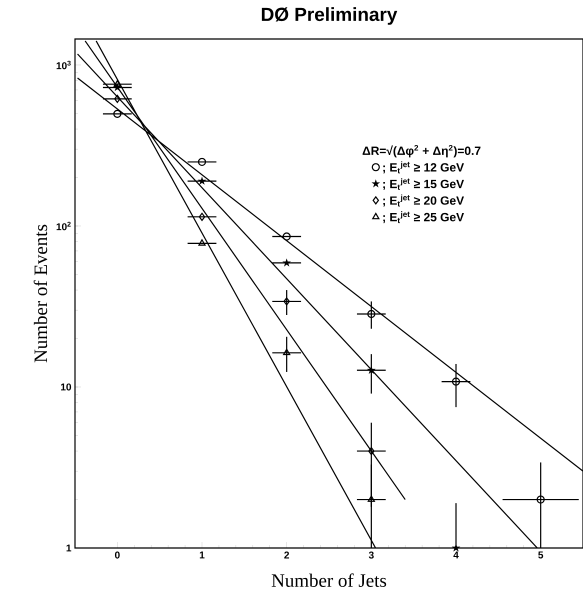 The height and width of the screenshot is (614, 583). What do you see at coordinates (202, 555) in the screenshot?
I see `x-tick-label: 1` at bounding box center [202, 555].